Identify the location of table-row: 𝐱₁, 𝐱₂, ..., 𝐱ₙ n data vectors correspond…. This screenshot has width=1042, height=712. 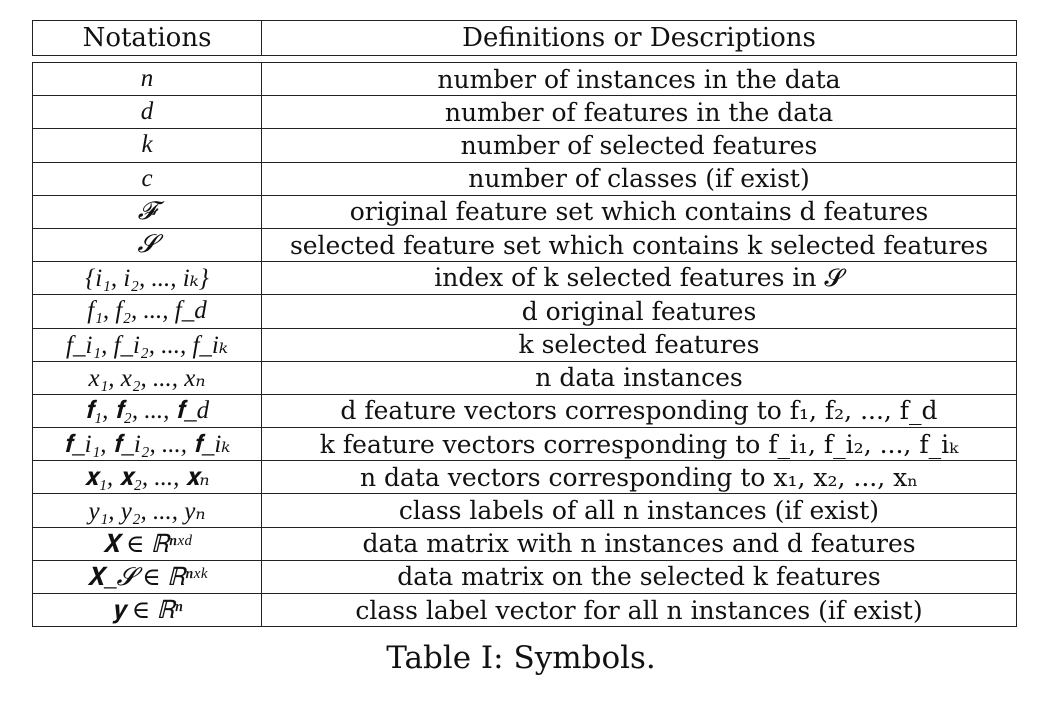
(524, 477).